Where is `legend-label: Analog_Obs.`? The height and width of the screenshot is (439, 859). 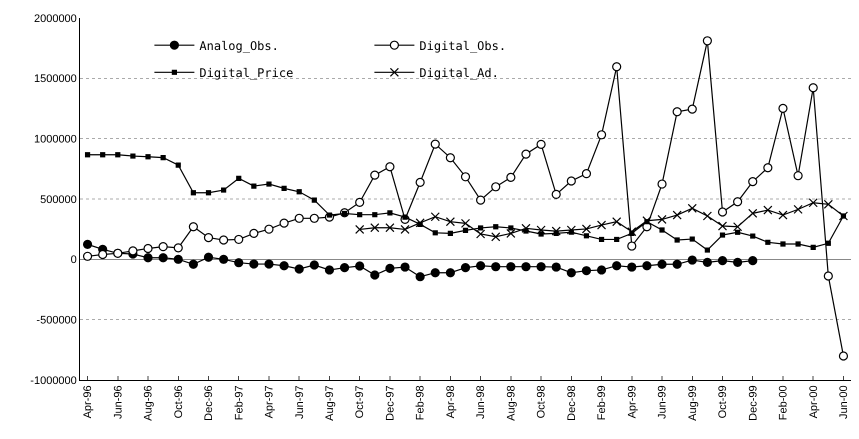 legend-label: Analog_Obs. is located at coordinates (239, 45).